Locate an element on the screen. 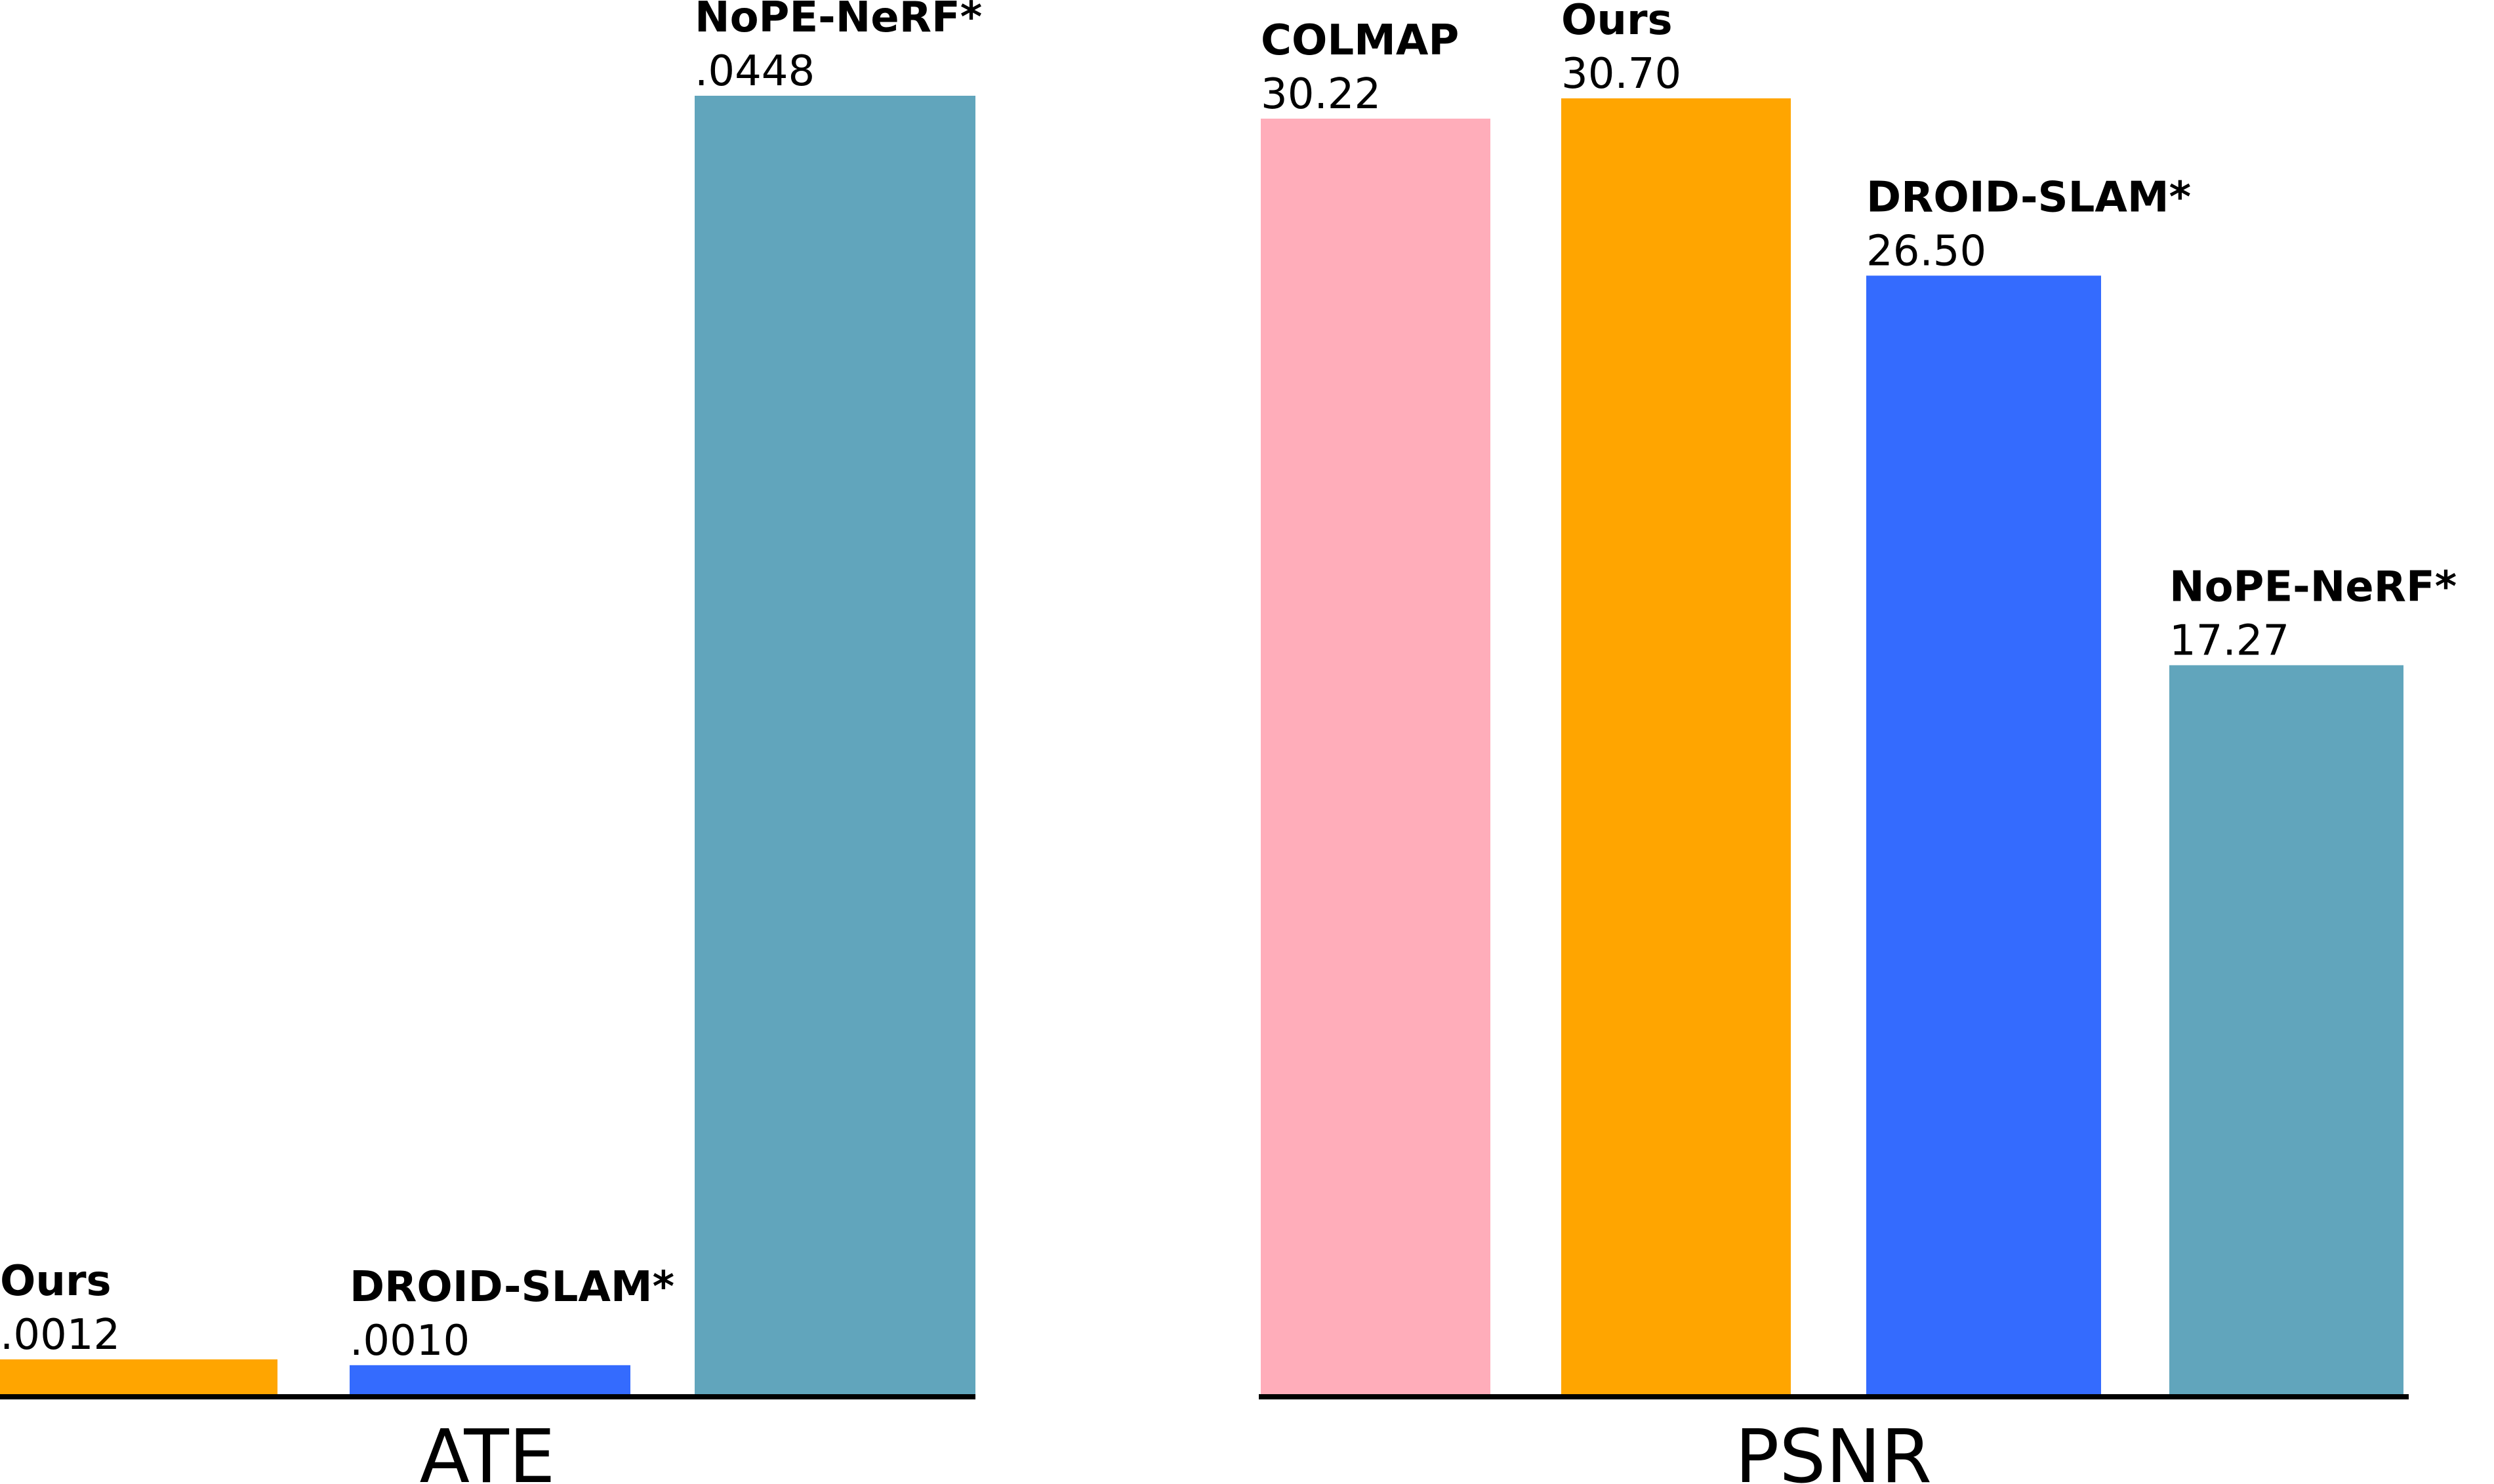 The image size is (2494, 1484). ate-droid-slam-value-label: .0010 is located at coordinates (410, 1341).